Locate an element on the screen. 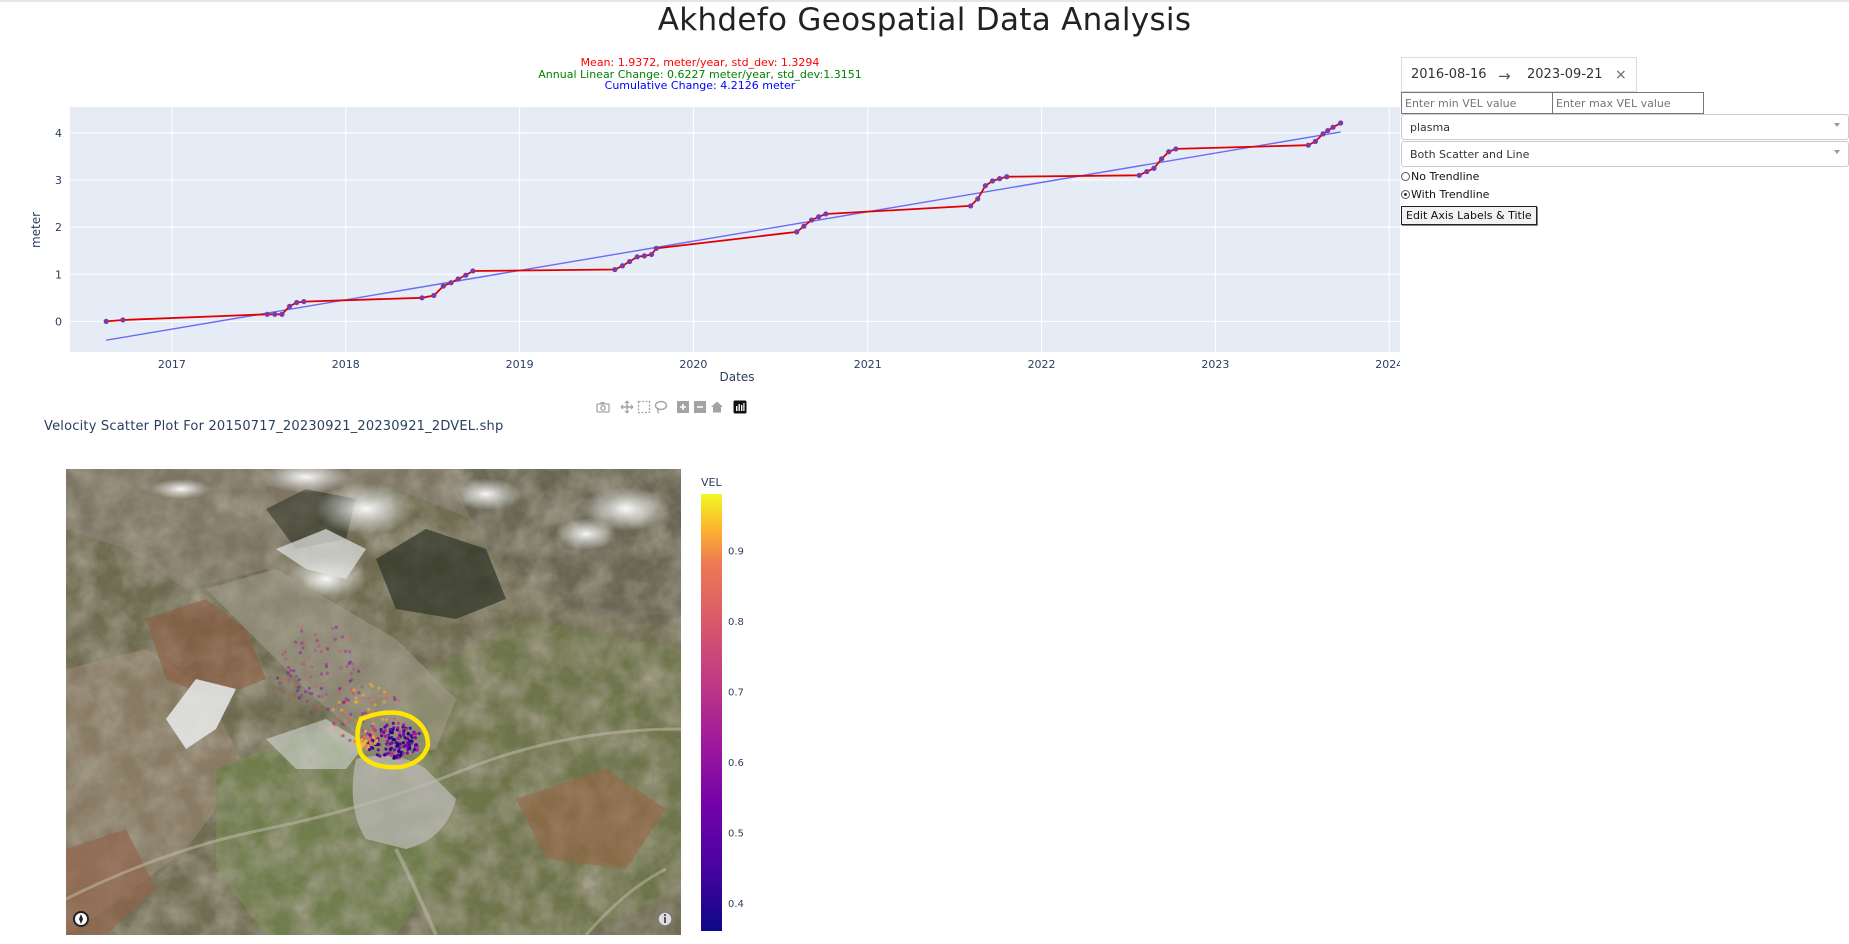  max-vel-input is located at coordinates (1628, 103).